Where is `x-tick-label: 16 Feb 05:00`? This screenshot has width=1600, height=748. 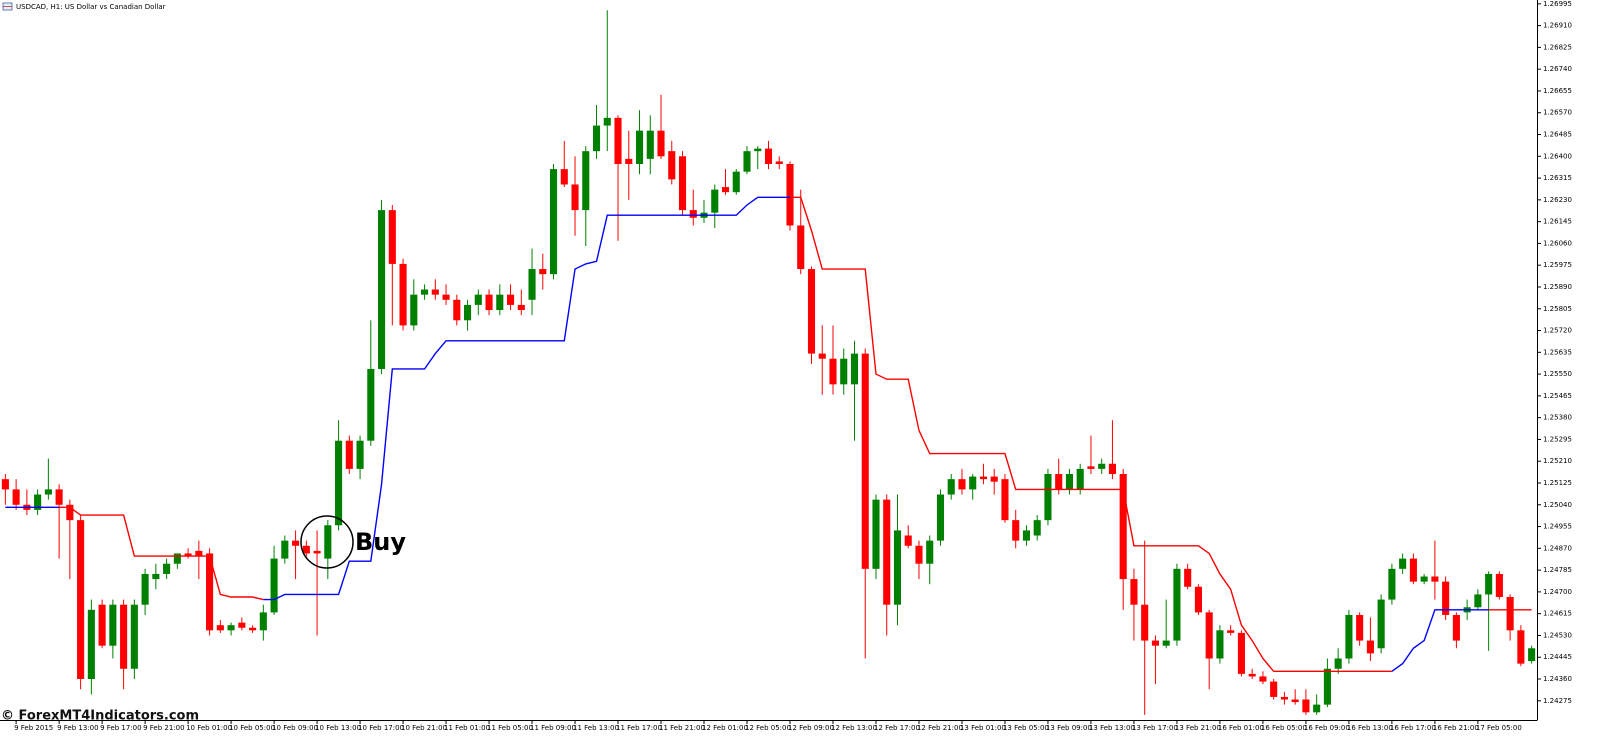
x-tick-label: 16 Feb 05:00 is located at coordinates (1284, 728).